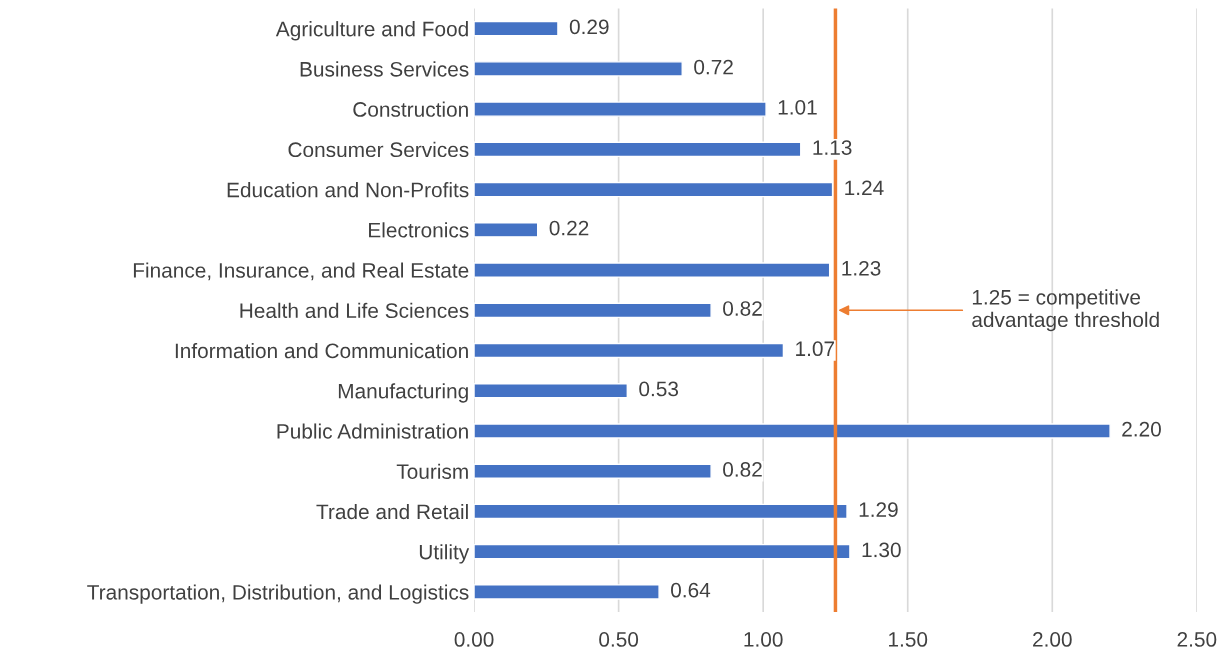 Image resolution: width=1225 pixels, height=656 pixels. Describe the element at coordinates (1052, 639) in the screenshot. I see `x-tick-label: 2.00` at that location.